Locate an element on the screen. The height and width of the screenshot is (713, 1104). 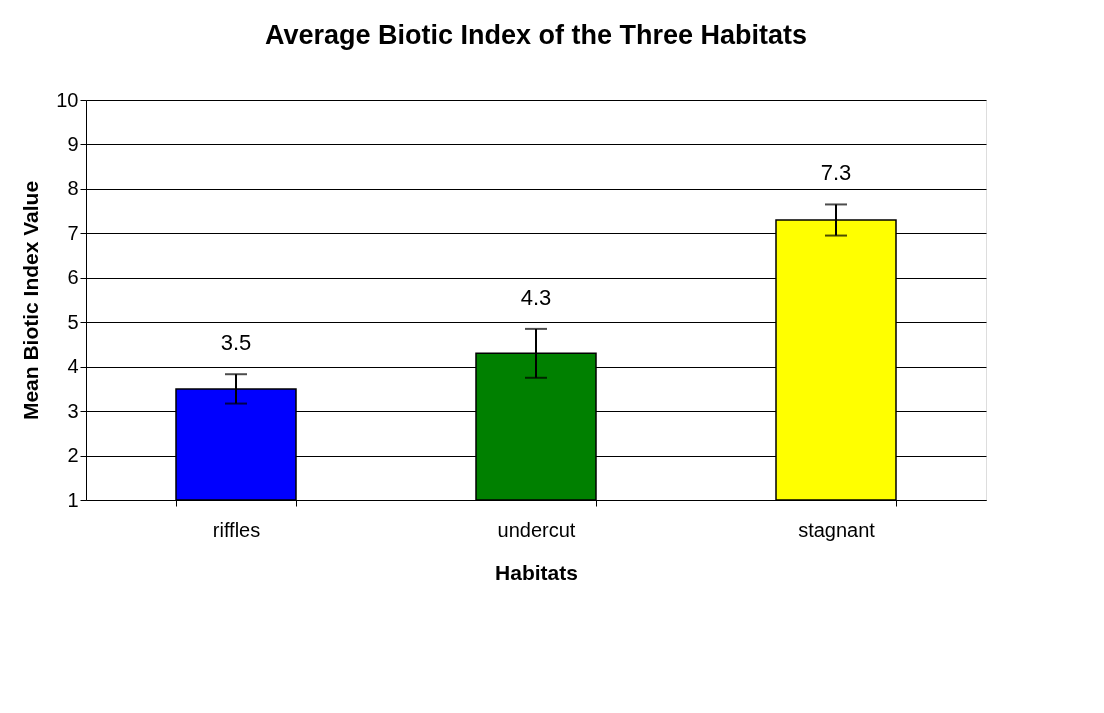
y-tick-label: 10 is located at coordinates (67, 99).